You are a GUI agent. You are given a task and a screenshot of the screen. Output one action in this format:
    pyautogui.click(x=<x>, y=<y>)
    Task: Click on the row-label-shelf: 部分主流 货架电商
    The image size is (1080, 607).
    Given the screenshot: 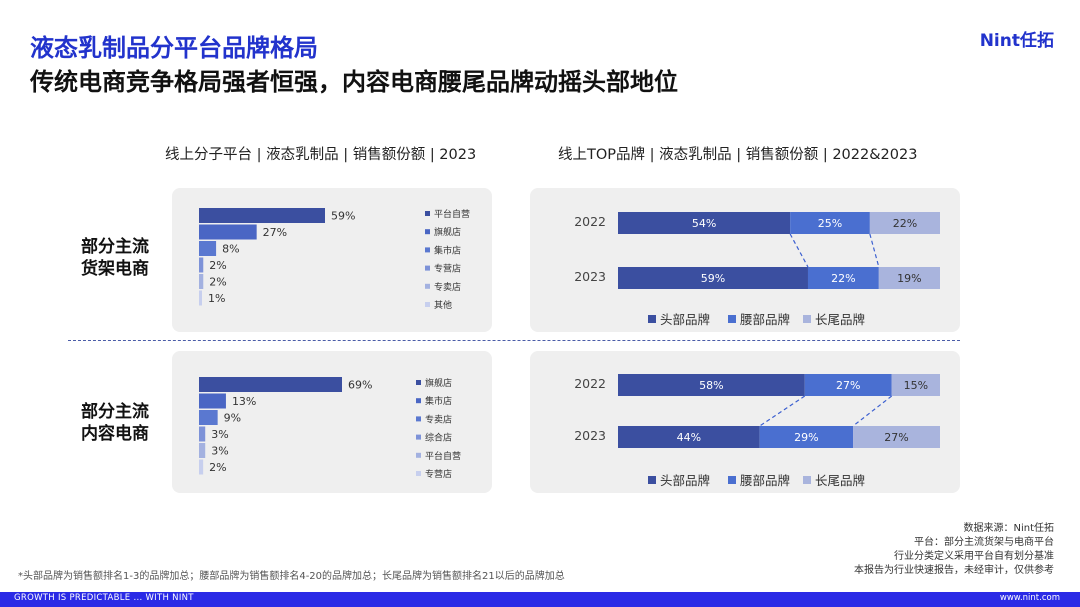 What is the action you would take?
    pyautogui.click(x=115, y=258)
    